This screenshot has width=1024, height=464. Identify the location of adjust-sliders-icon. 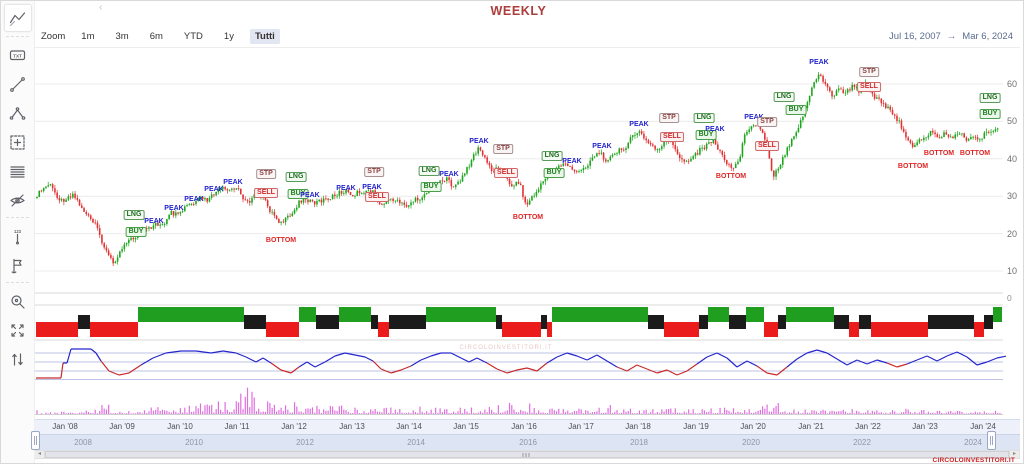
(17, 359).